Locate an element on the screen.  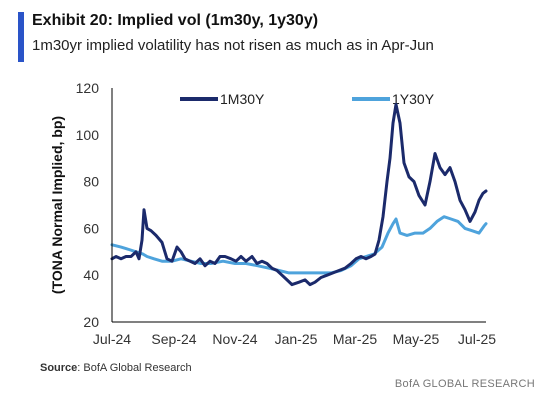
legend-label-1y30y: 1Y30Y is located at coordinates (413, 99).